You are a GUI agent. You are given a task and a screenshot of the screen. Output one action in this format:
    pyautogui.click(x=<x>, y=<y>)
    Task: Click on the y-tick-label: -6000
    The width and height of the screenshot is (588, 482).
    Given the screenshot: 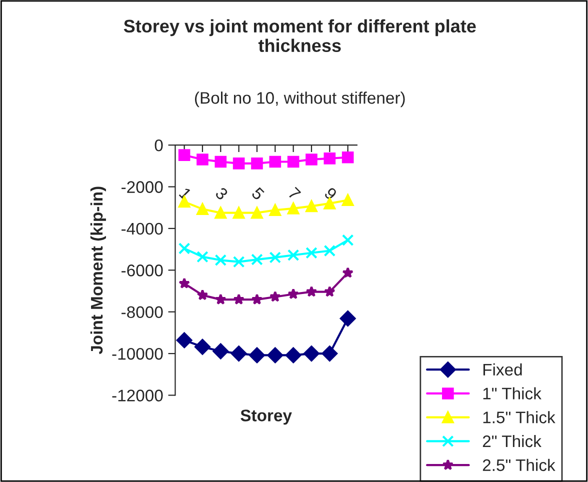 What is the action you would take?
    pyautogui.click(x=142, y=270)
    